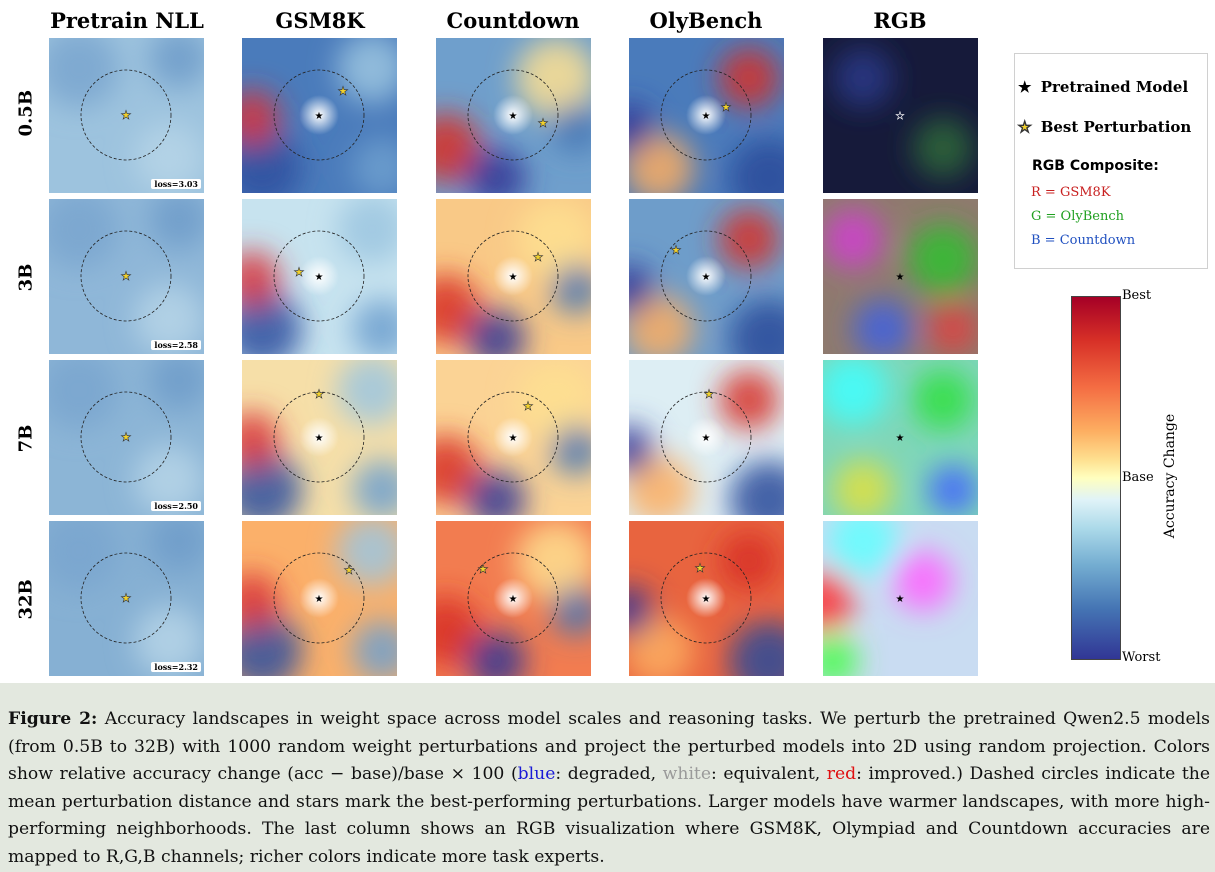 This screenshot has height=872, width=1215. What do you see at coordinates (1141, 657) in the screenshot?
I see `colorbar-bottom-label: Worst` at bounding box center [1141, 657].